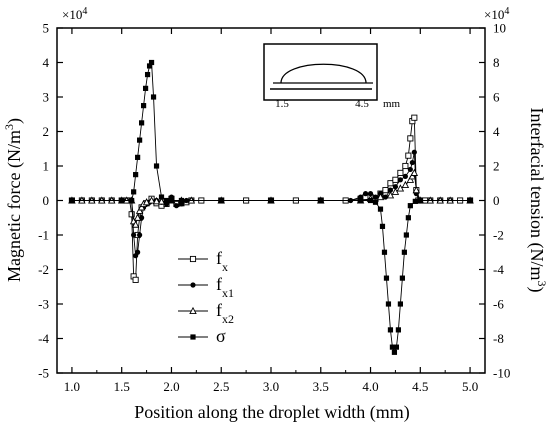 The width and height of the screenshot is (550, 429). I want to click on x-tick-label: 3.0, so click(271, 386).